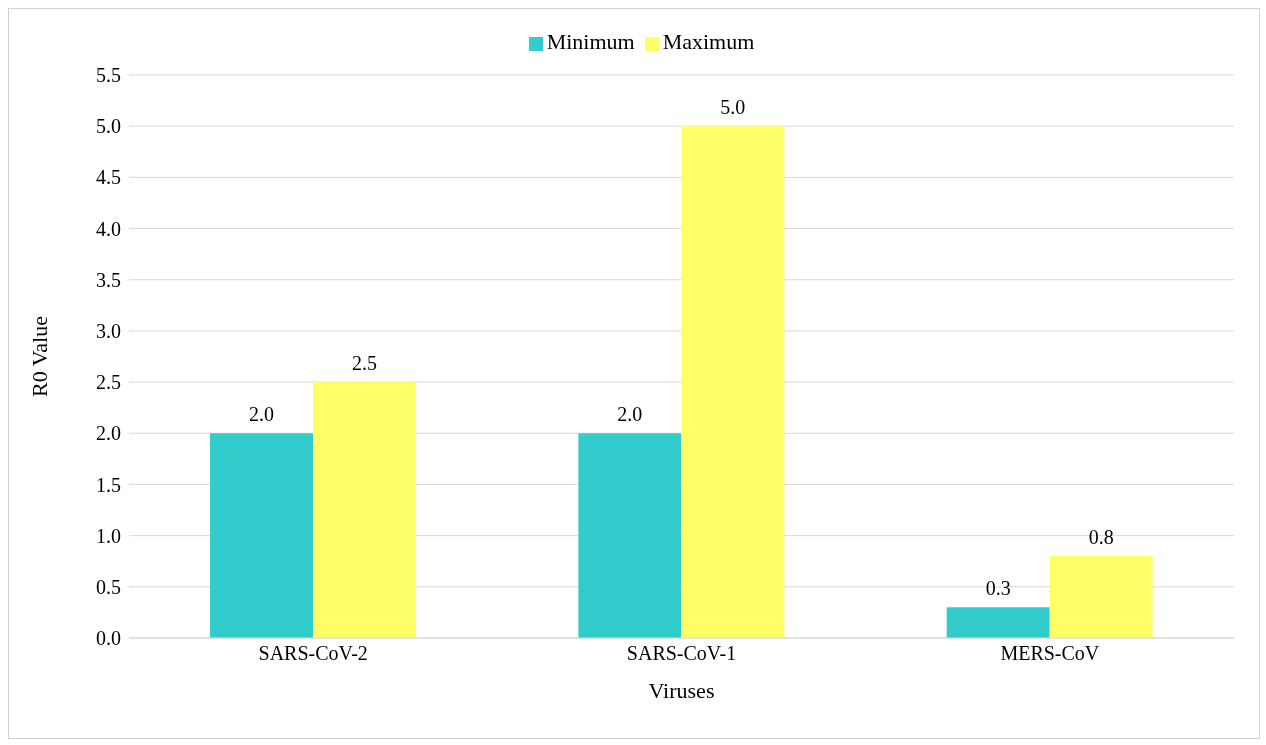  I want to click on x-axis-title: Viruses, so click(681, 690).